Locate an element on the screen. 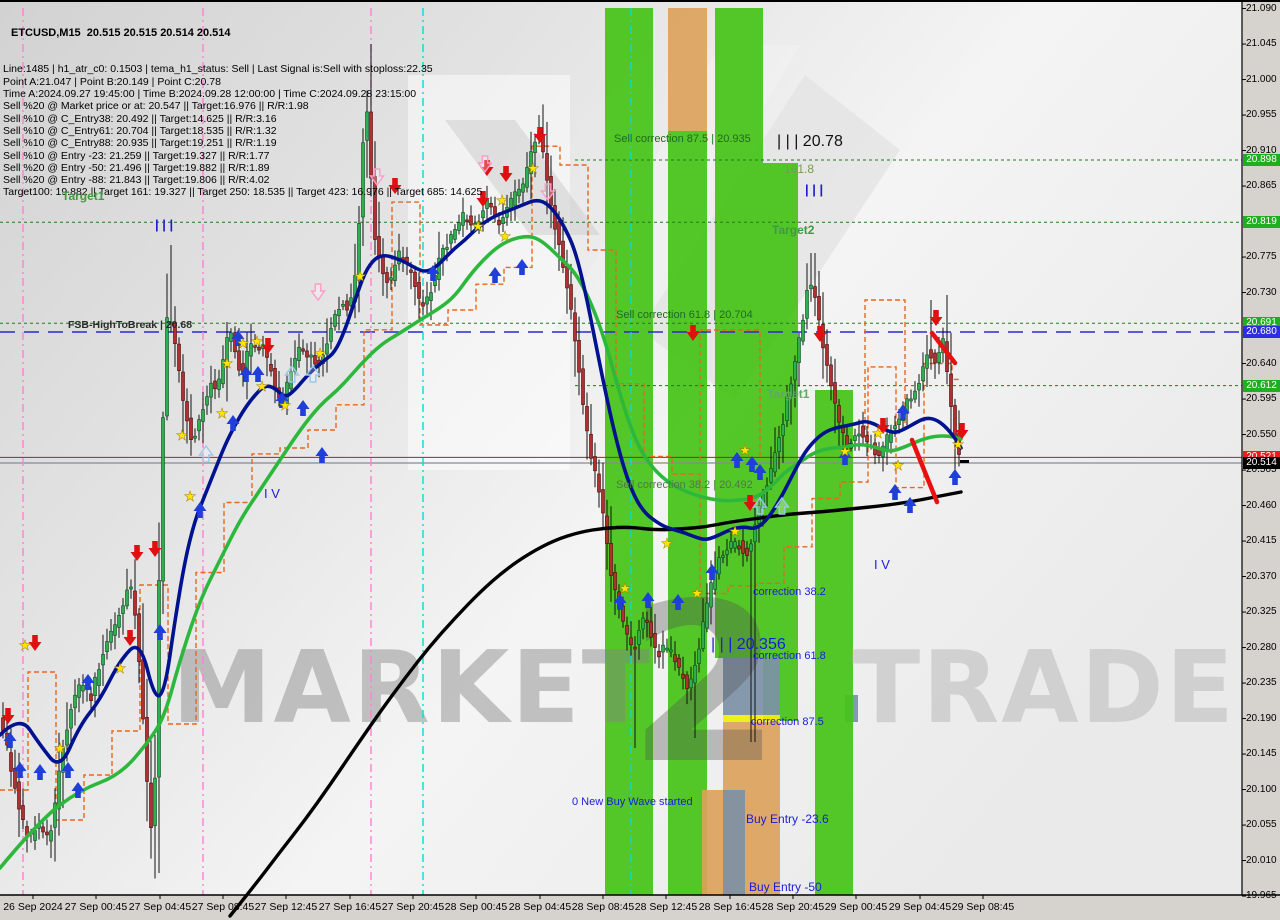  target1-left-label: Target1 is located at coordinates (83, 196).